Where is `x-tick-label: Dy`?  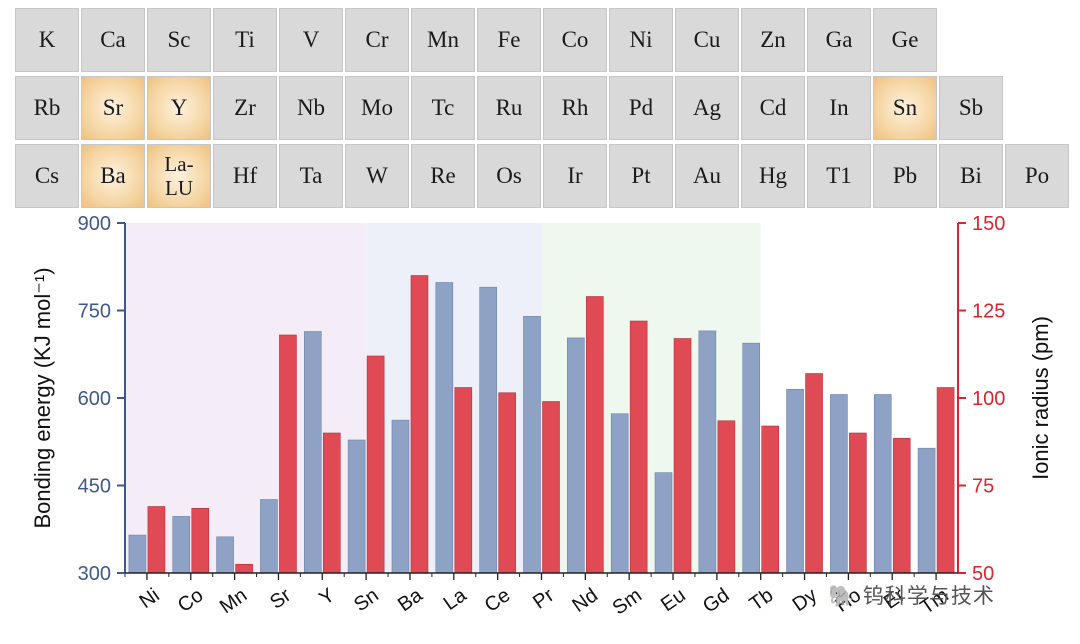 x-tick-label: Dy is located at coordinates (805, 600).